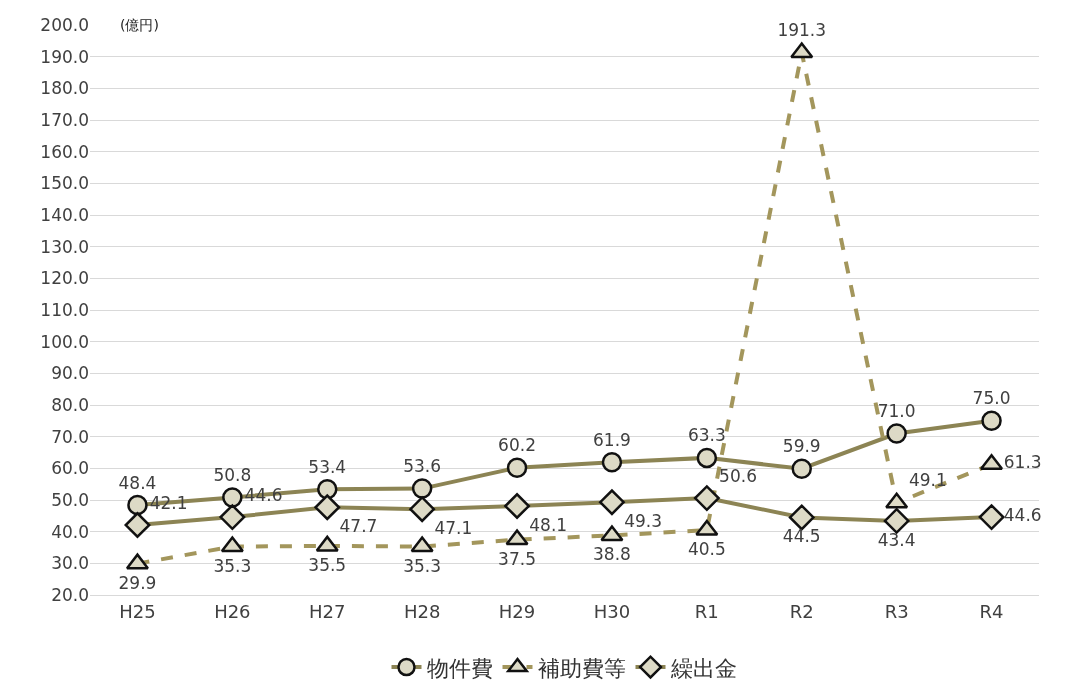 The image size is (1069, 700). I want to click on data-label: 60.2, so click(517, 445).